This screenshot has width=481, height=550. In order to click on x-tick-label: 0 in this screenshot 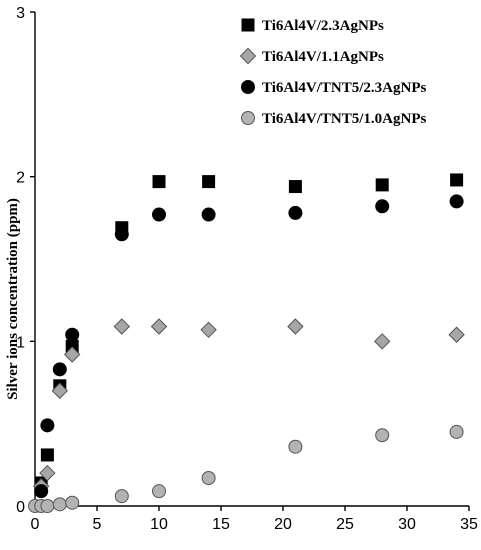, I will do `click(35, 524)`.